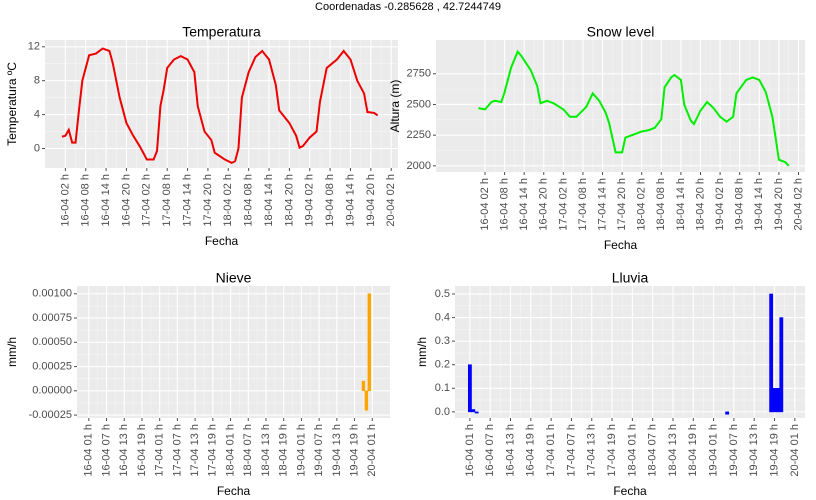 The height and width of the screenshot is (500, 816). I want to click on x-tick-label: 17-04 02 h, so click(147, 200).